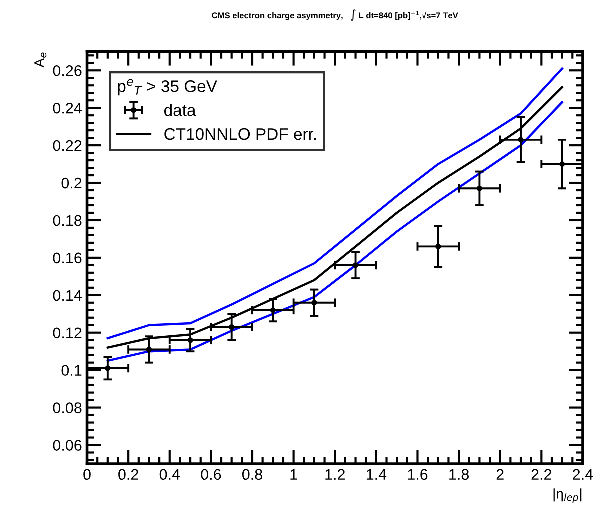  What do you see at coordinates (67, 258) in the screenshot?
I see `y-tick-label: 0.16` at bounding box center [67, 258].